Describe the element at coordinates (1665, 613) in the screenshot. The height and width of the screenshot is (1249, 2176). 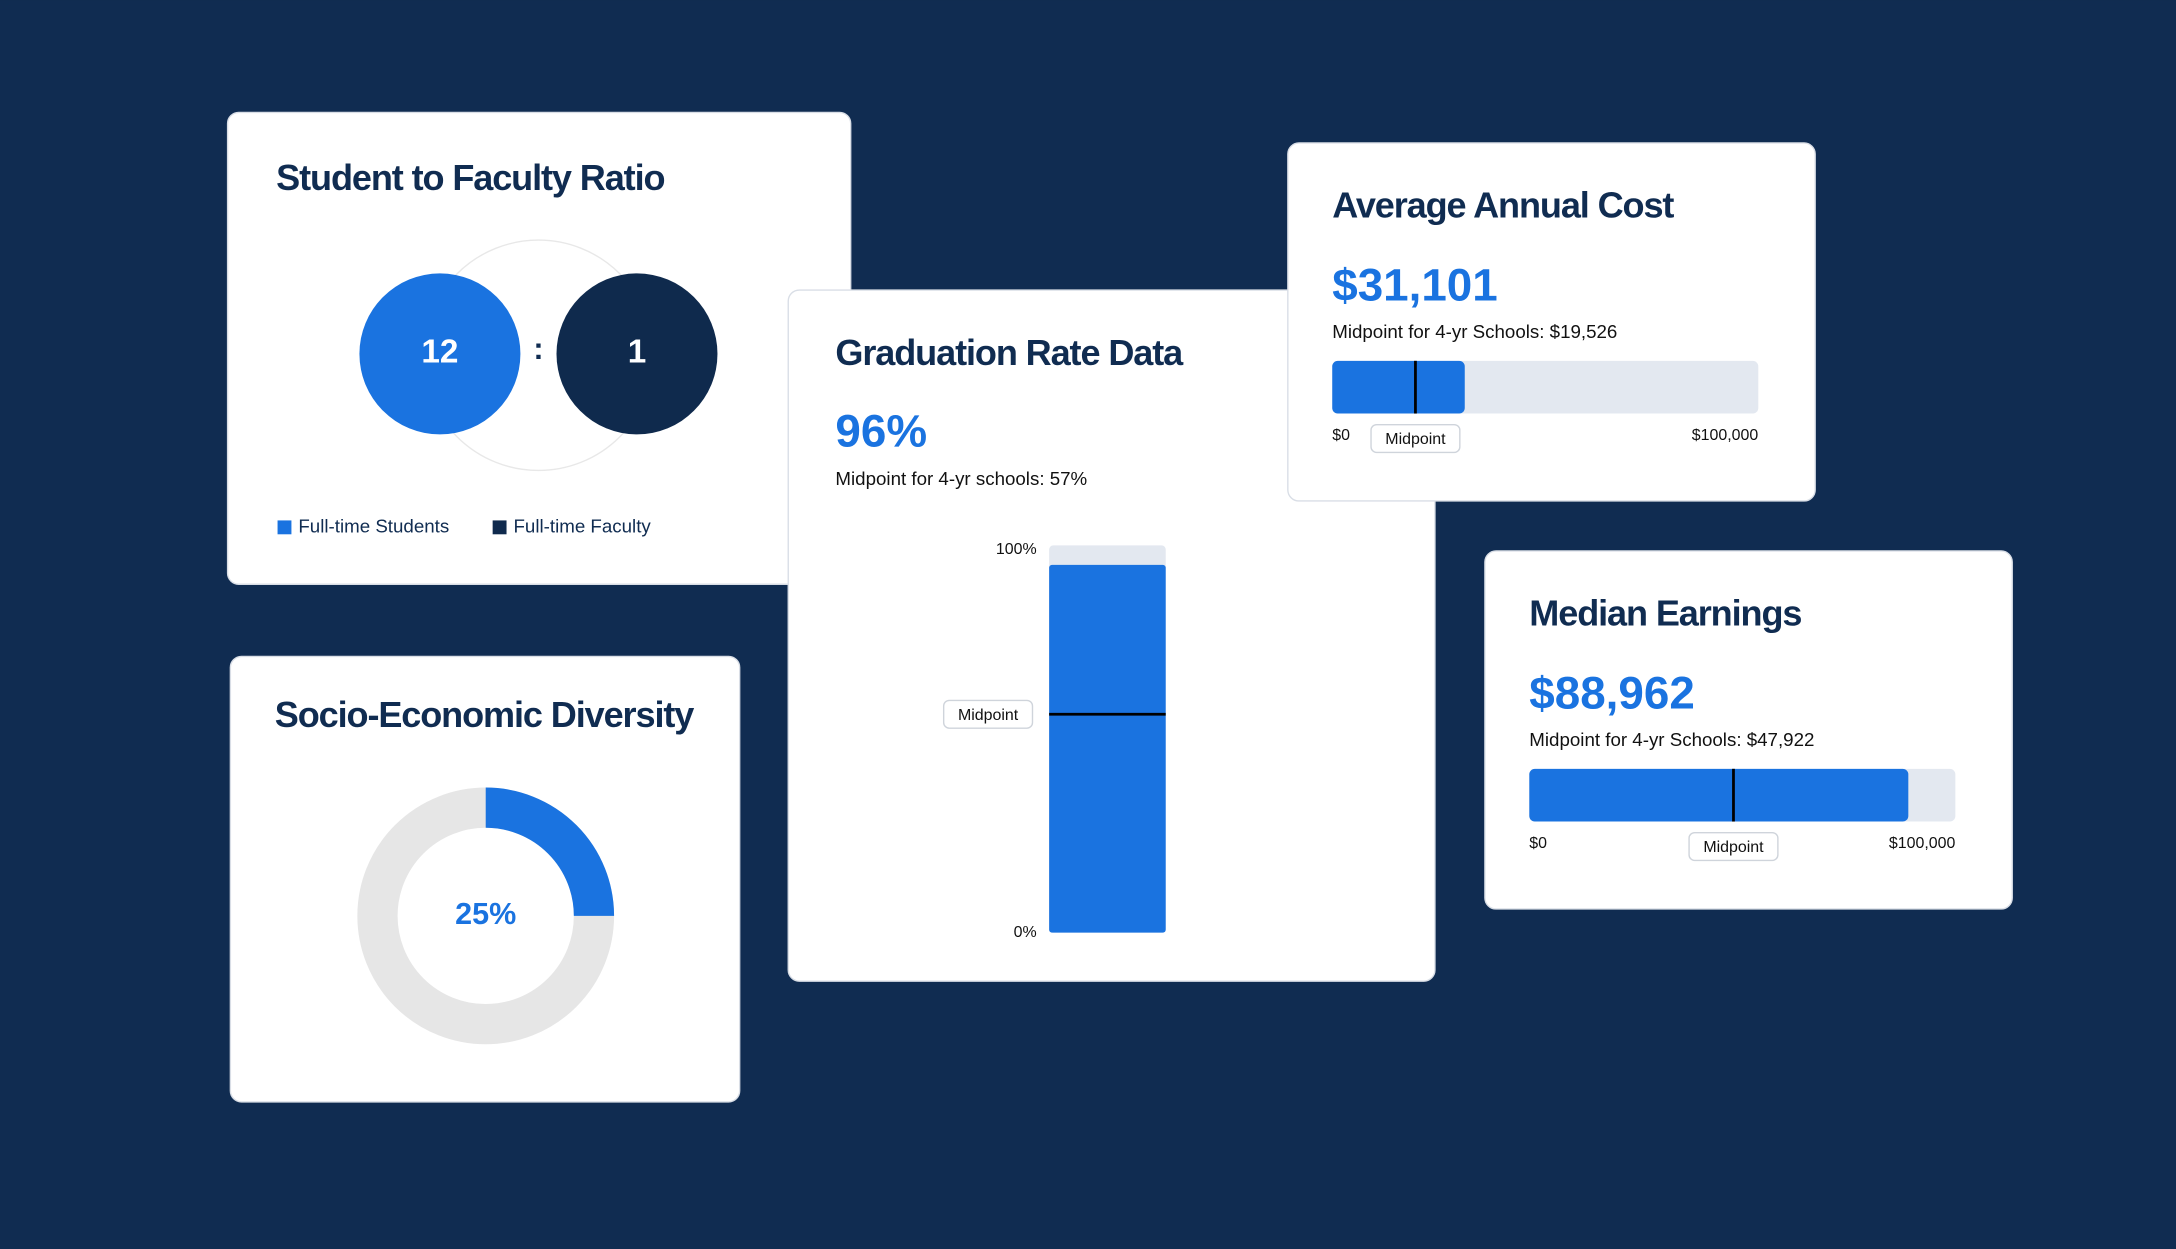
I see `card-title: Median Earnings` at that location.